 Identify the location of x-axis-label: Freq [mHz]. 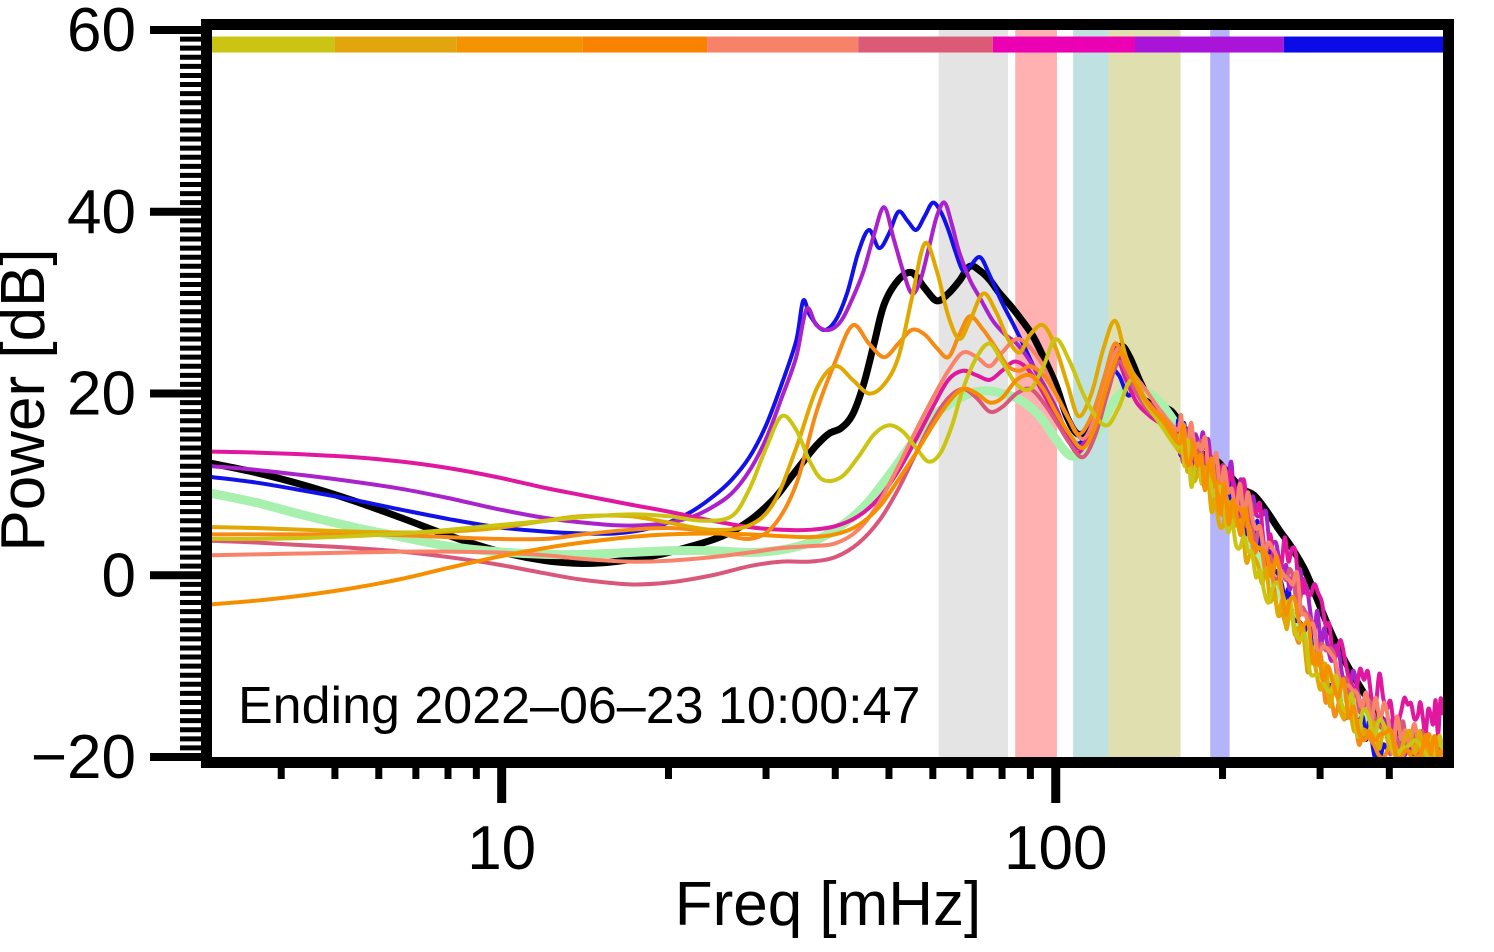
(828, 904).